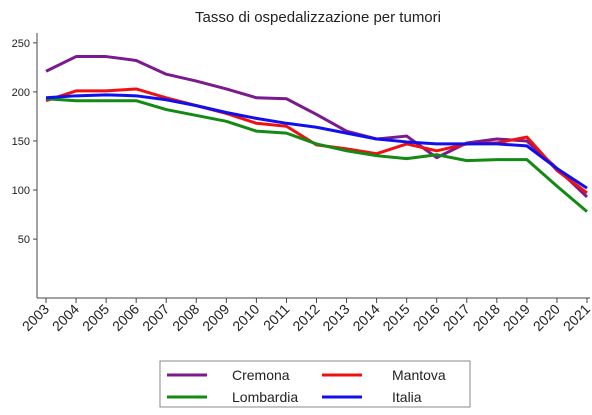 The width and height of the screenshot is (592, 415). I want to click on legend-label: Mantova, so click(419, 375).